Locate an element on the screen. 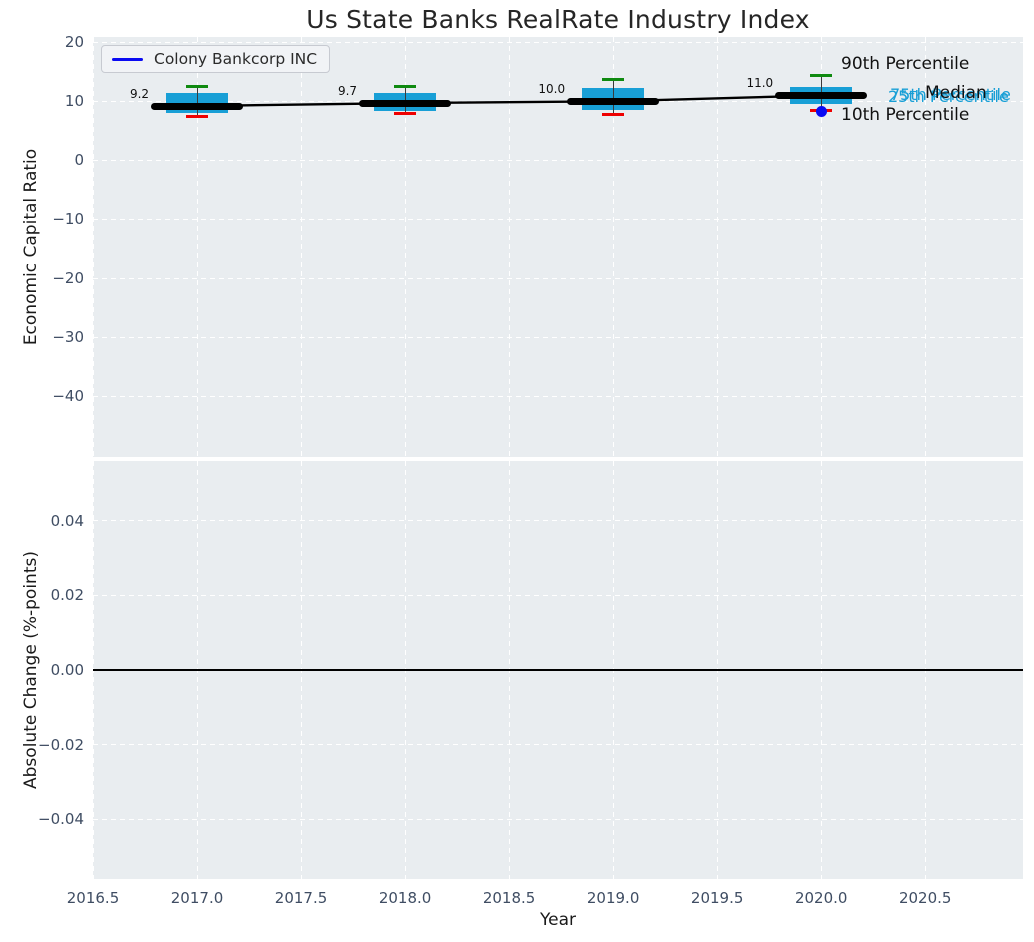 Image resolution: width=1034 pixels, height=942 pixels. y-tick-label: −30 is located at coordinates (68, 337).